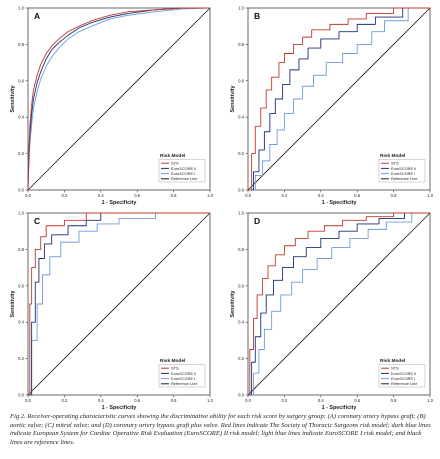 The width and height of the screenshot is (440, 459). I want to click on panel-letter: A, so click(37, 16).